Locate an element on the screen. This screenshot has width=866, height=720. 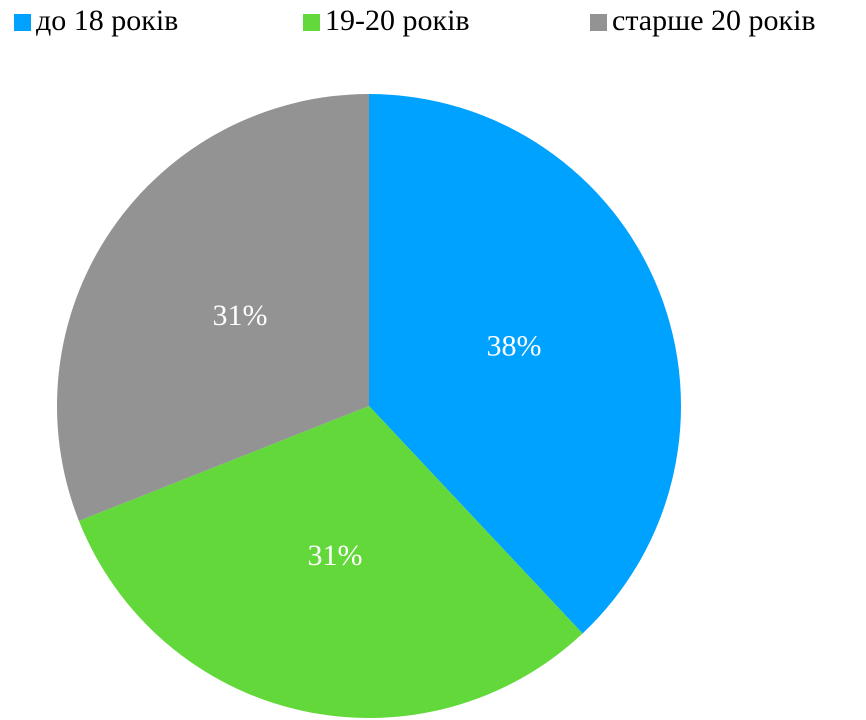
legend-label: 19-20 років is located at coordinates (397, 20).